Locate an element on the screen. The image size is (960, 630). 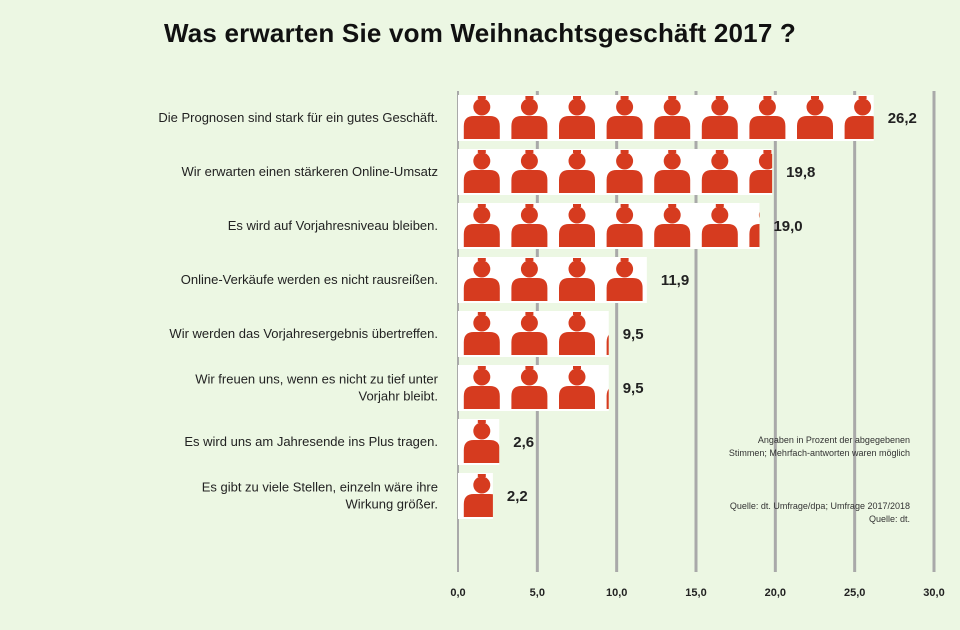
x-tick-label: 0,0 is located at coordinates (457, 593).